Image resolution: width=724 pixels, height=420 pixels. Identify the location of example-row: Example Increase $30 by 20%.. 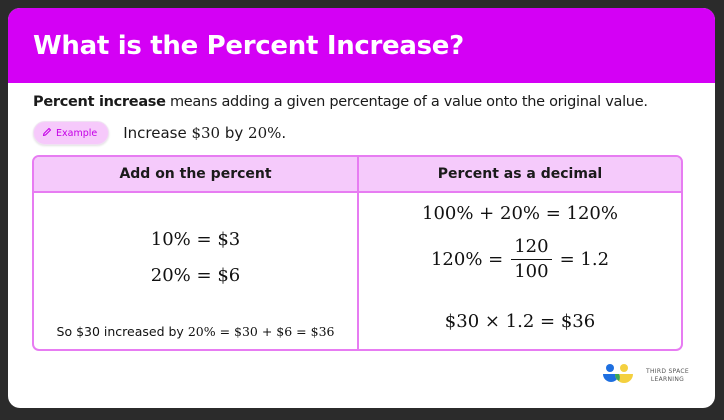
(159, 133).